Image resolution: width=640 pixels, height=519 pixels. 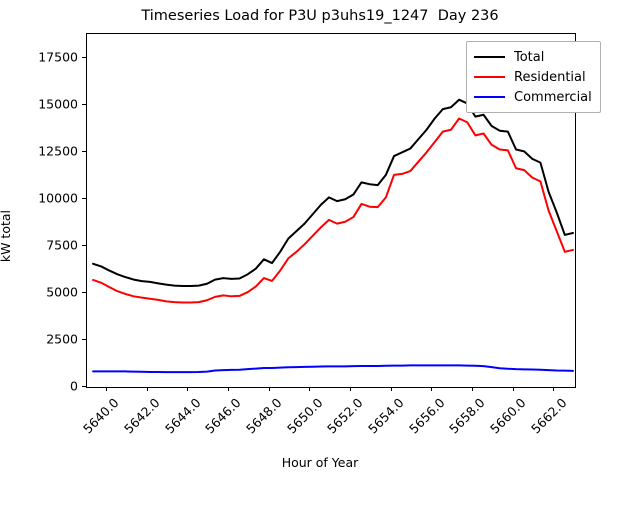 What do you see at coordinates (550, 77) in the screenshot?
I see `legend-label: Residential` at bounding box center [550, 77].